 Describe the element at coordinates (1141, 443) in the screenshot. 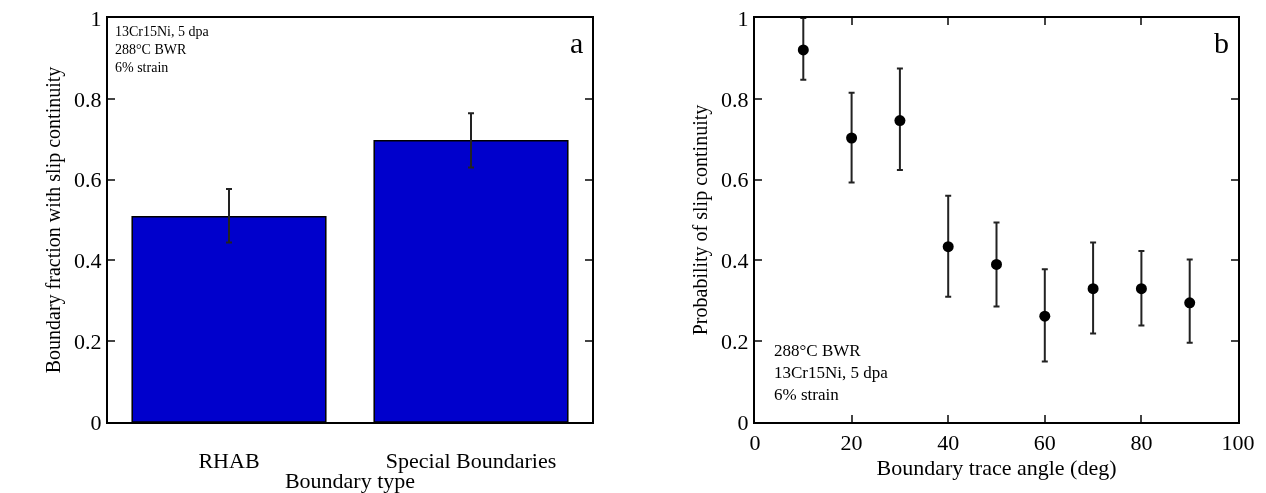

I see `x-tick-label: 80` at that location.